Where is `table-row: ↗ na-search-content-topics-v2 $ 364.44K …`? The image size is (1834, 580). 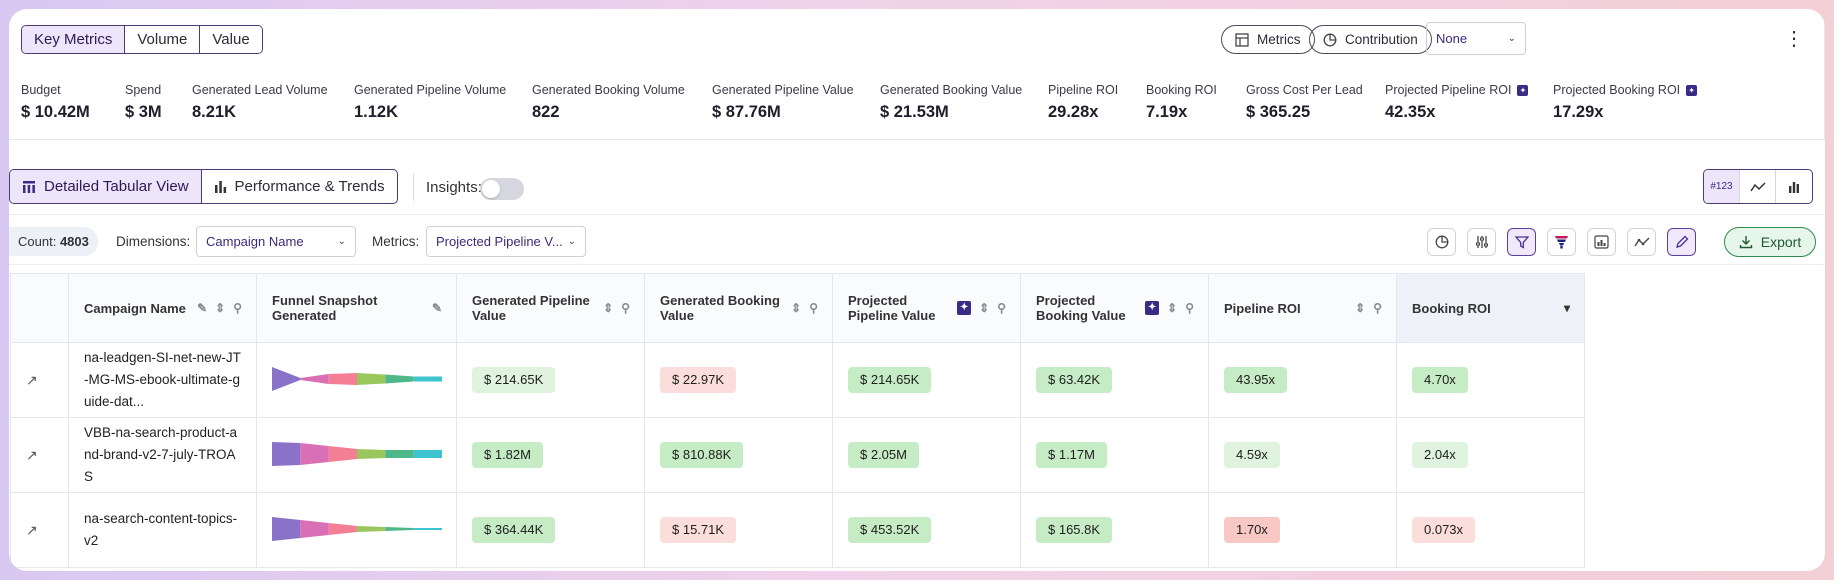
table-row: ↗ na-search-content-topics-v2 $ 364.44K … is located at coordinates (797, 530).